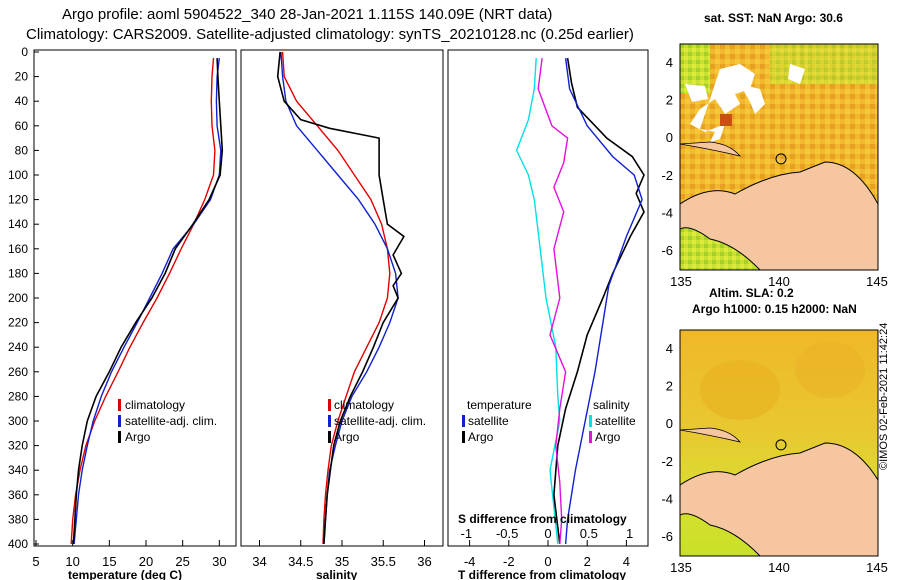 This screenshot has width=900, height=580. What do you see at coordinates (35, 561) in the screenshot?
I see `x-tick-label: 5` at bounding box center [35, 561].